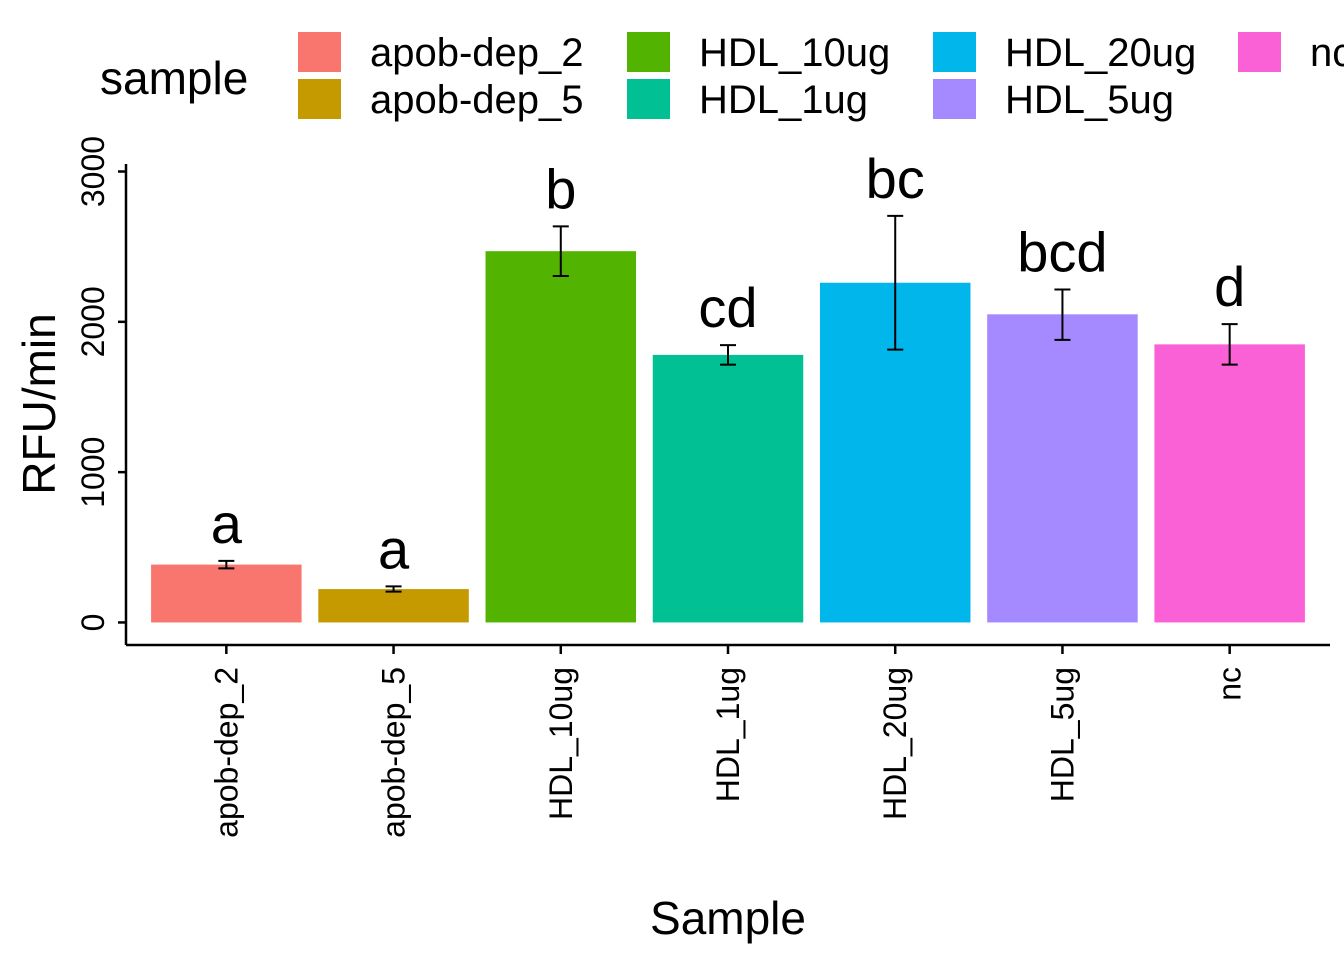  What do you see at coordinates (1229, 286) in the screenshot?
I see `significance-label: d` at bounding box center [1229, 286].